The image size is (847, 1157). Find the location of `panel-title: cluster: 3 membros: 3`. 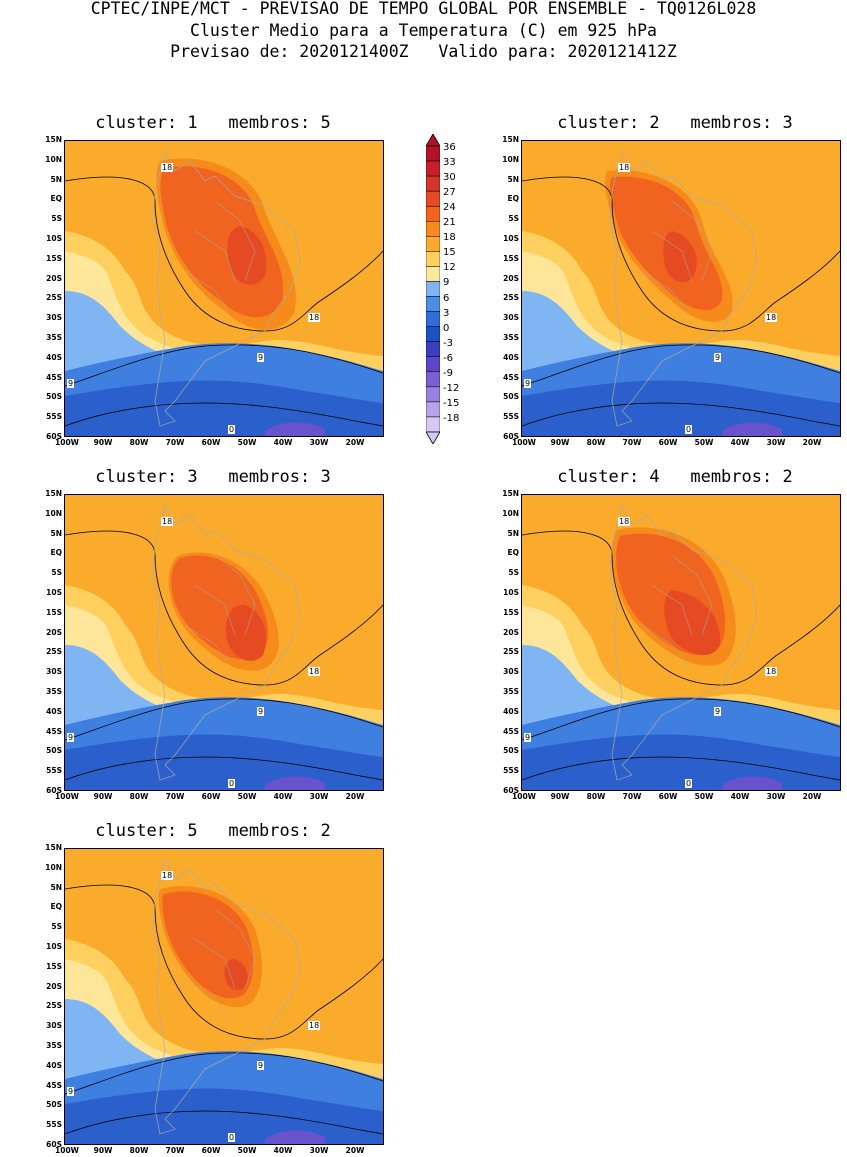

panel-title: cluster: 3 membros: 3 is located at coordinates (213, 477).